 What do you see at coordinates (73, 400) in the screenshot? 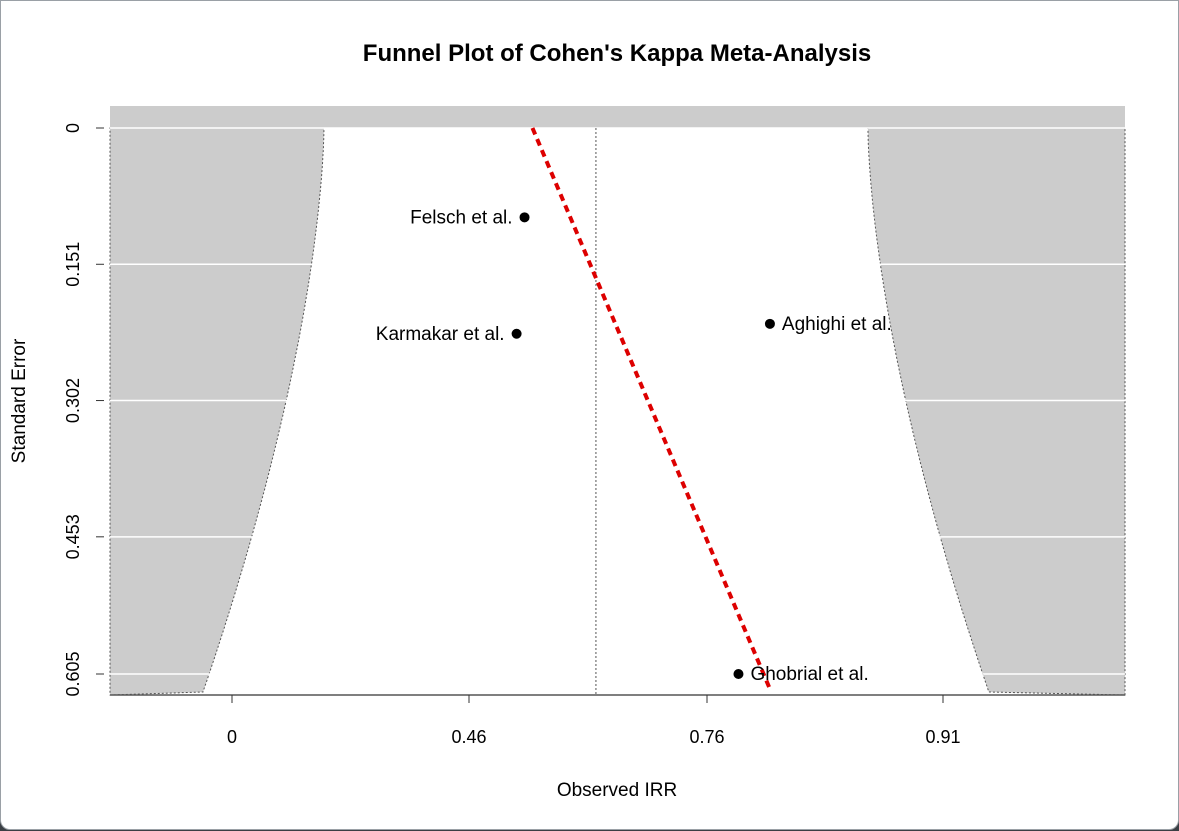
I see `y-tick-label: 0.302` at bounding box center [73, 400].